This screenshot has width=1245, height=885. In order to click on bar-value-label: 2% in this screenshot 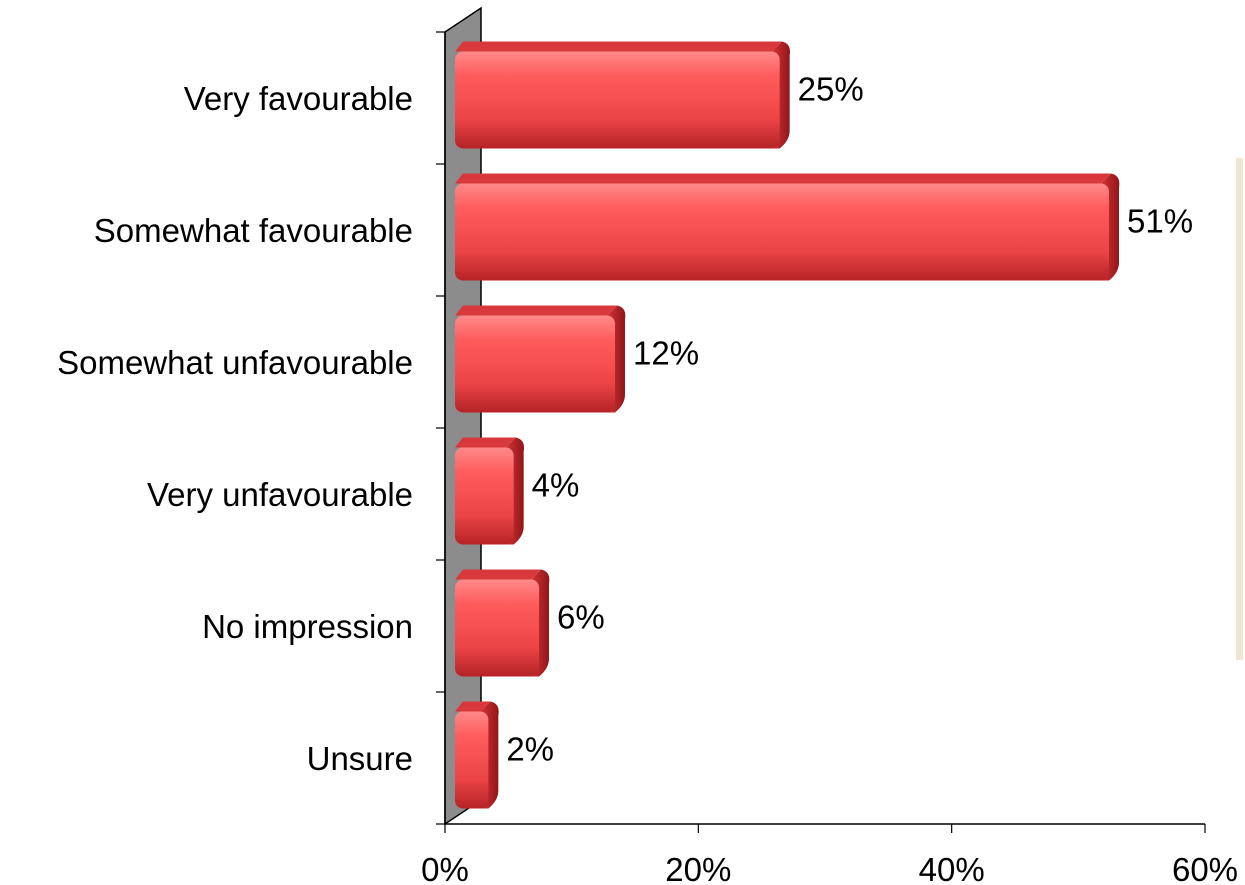, I will do `click(530, 749)`.